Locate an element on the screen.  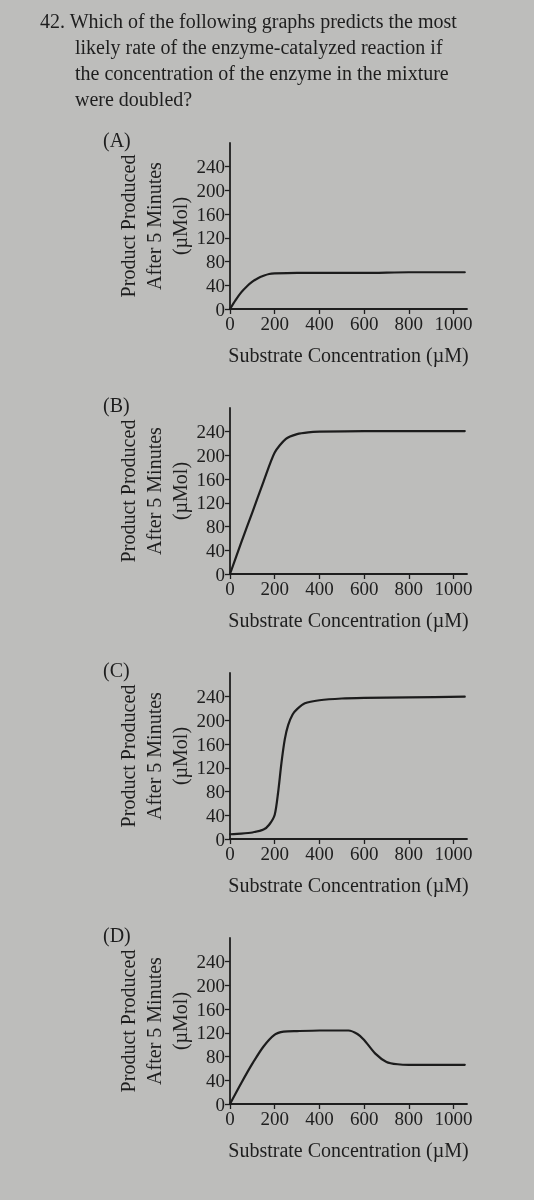
chart-title: (D) is located at coordinates (117, 935).